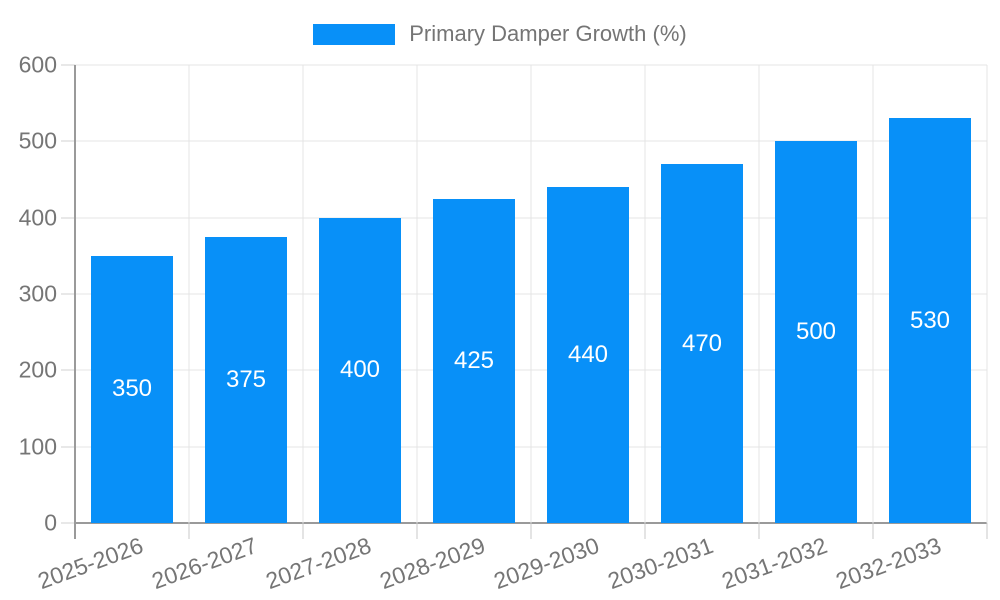 The width and height of the screenshot is (1000, 600). I want to click on bar-value-label: 440, so click(588, 355).